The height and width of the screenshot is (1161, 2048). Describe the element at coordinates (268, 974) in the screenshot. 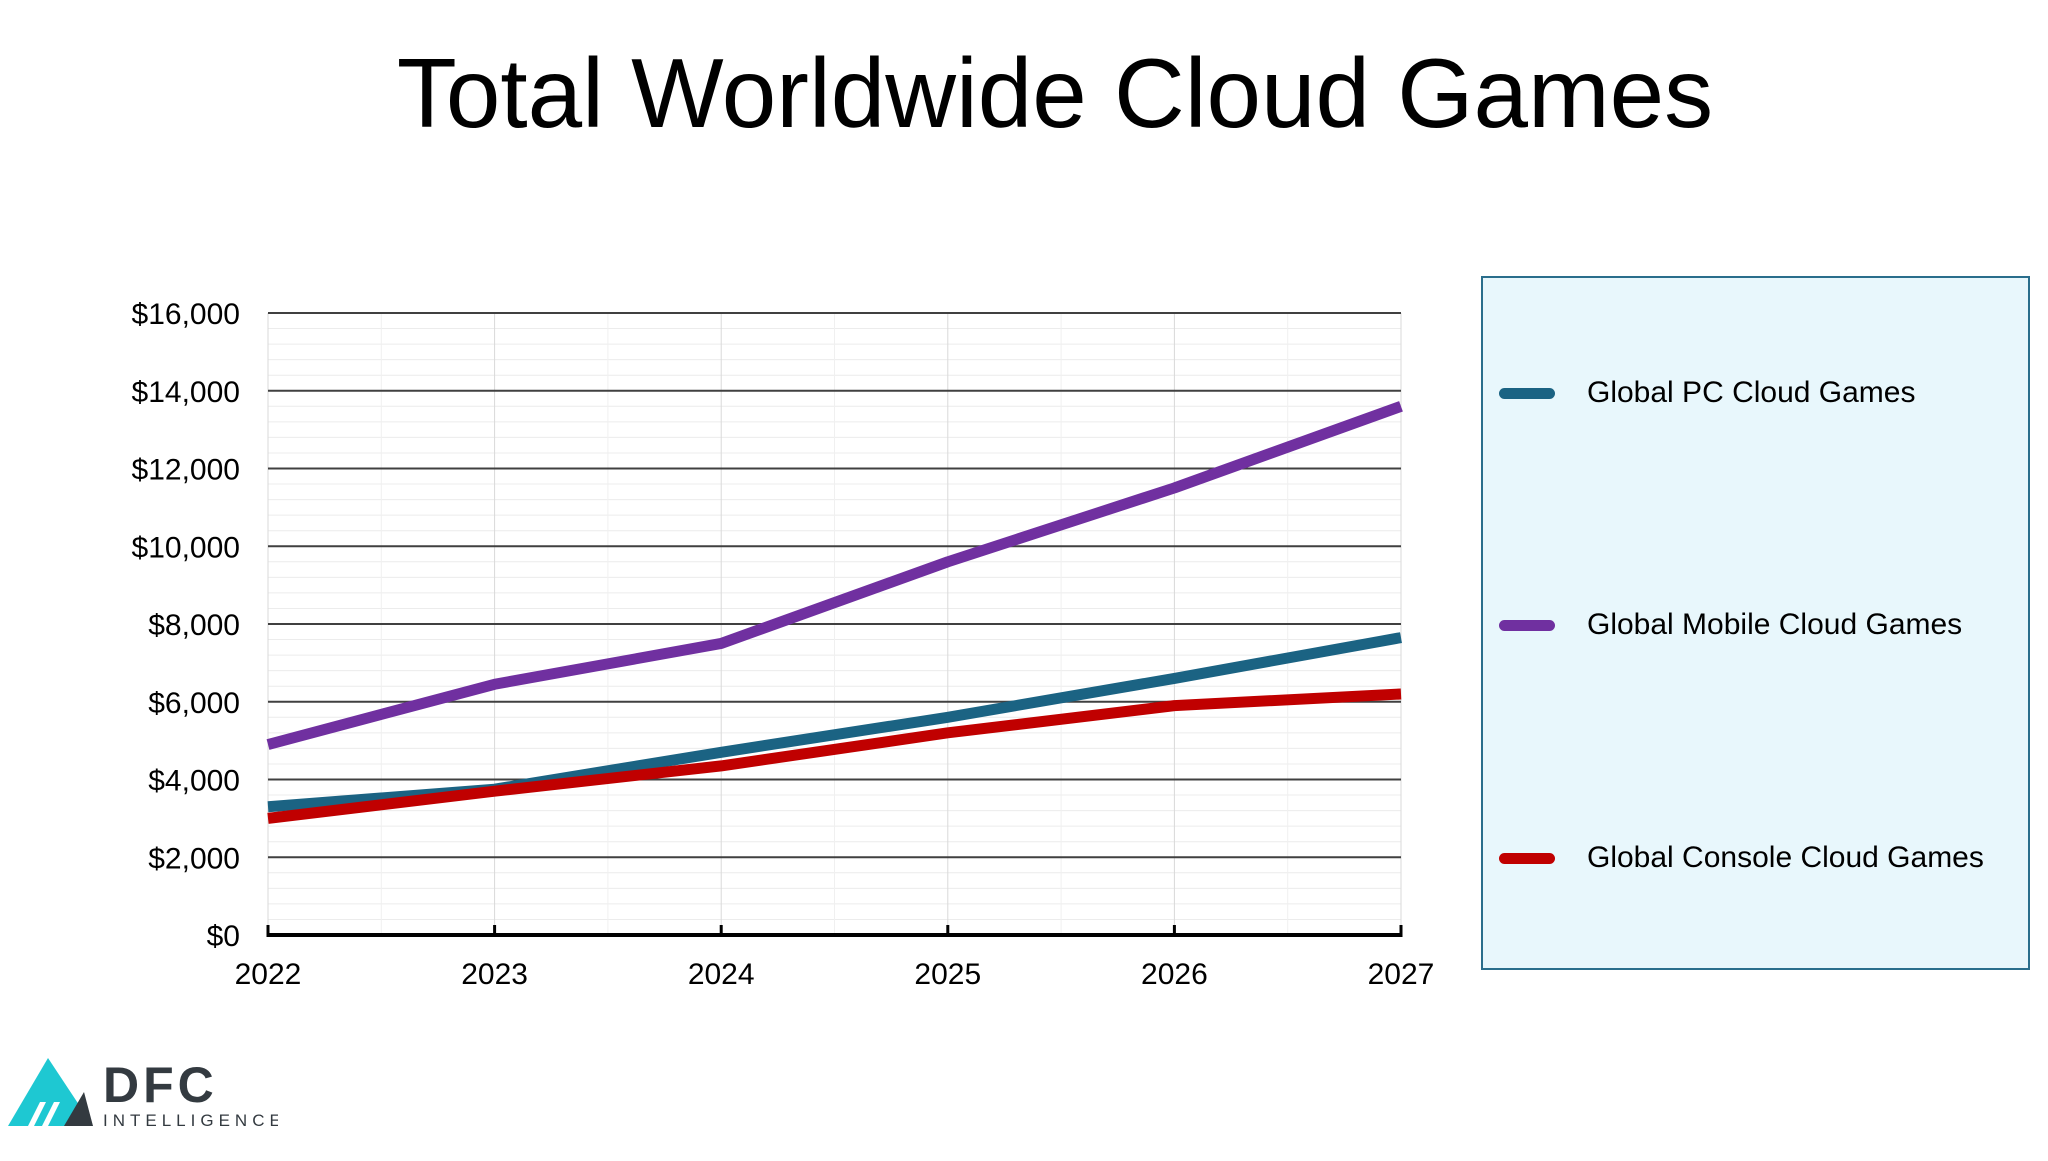

I see `x-tick-label: 2022` at that location.